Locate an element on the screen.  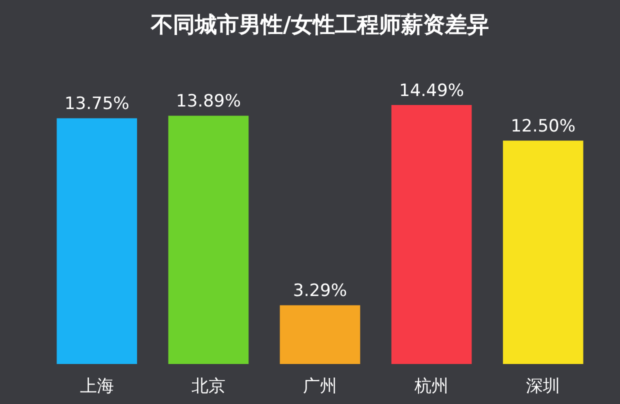
x-tick-label: 上海 is located at coordinates (97, 386).